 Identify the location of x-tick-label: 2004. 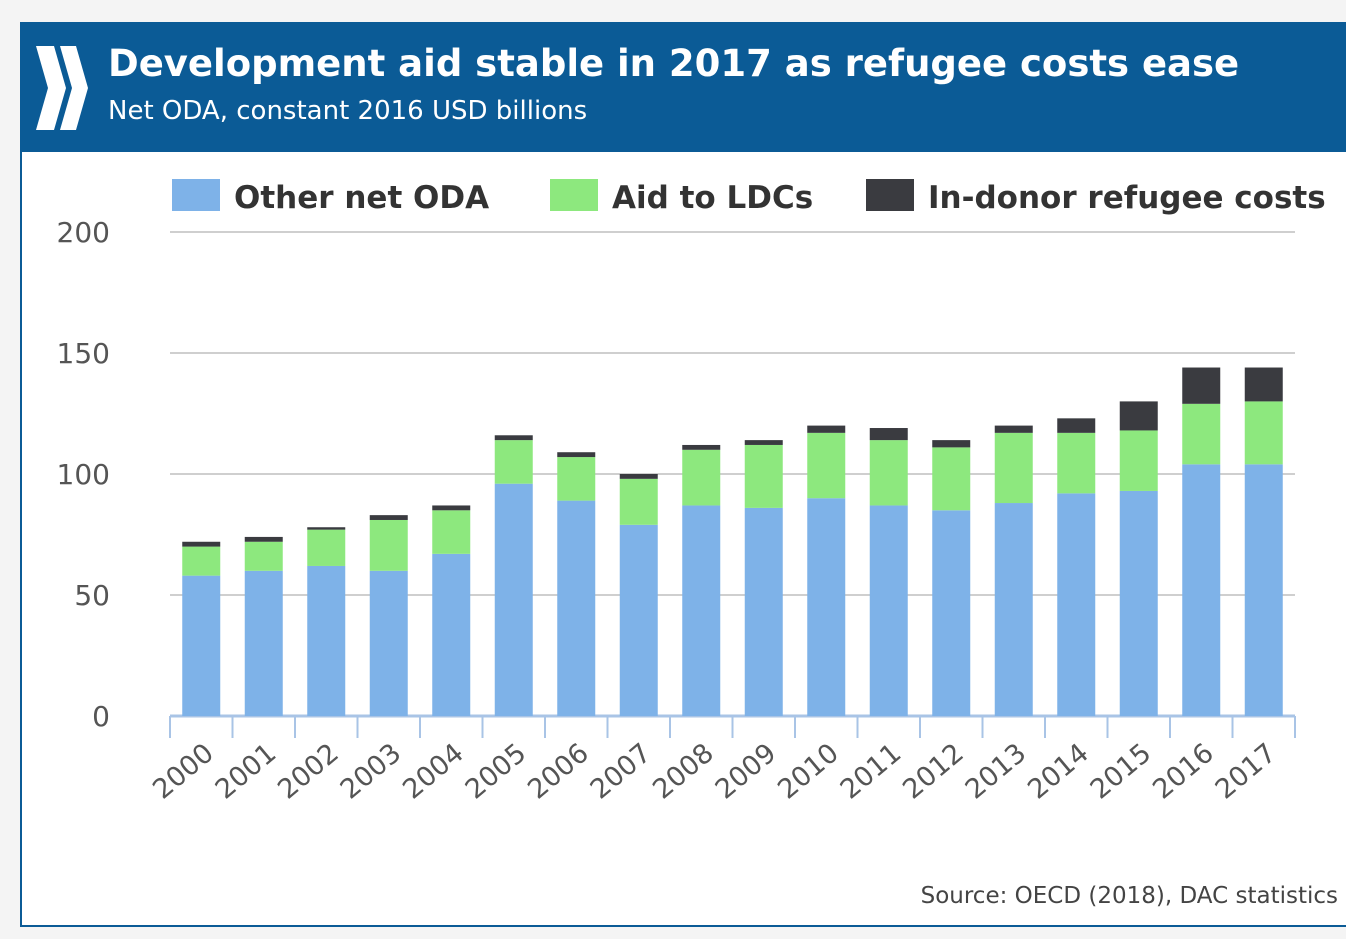
(433, 772).